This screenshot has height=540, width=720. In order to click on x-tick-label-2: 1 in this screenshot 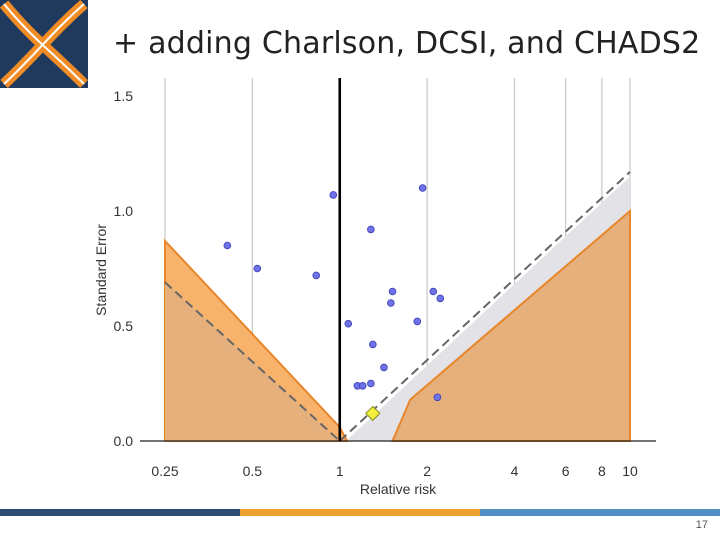, I will do `click(340, 471)`.